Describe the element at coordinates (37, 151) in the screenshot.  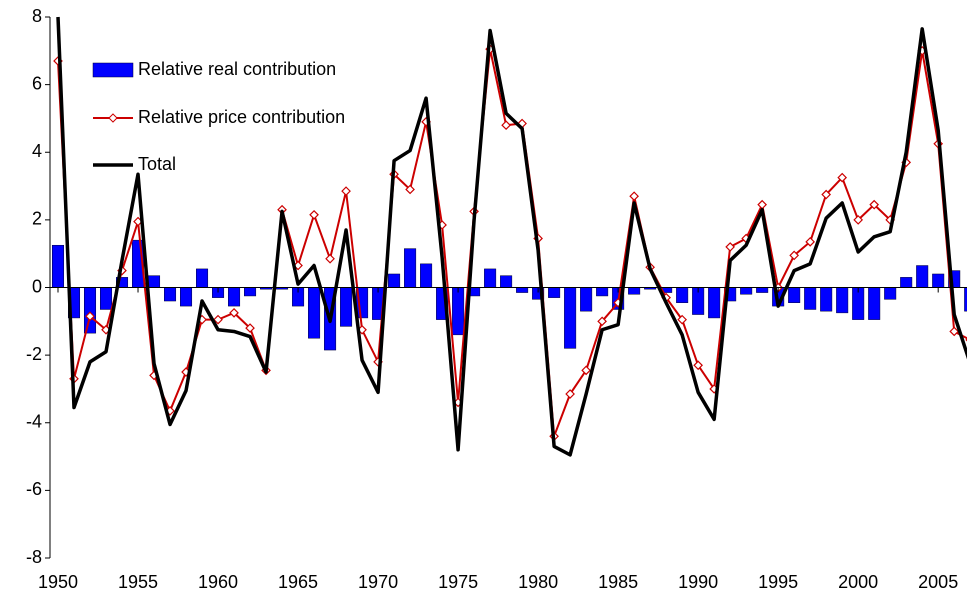
I see `y-tick-label: 4` at that location.